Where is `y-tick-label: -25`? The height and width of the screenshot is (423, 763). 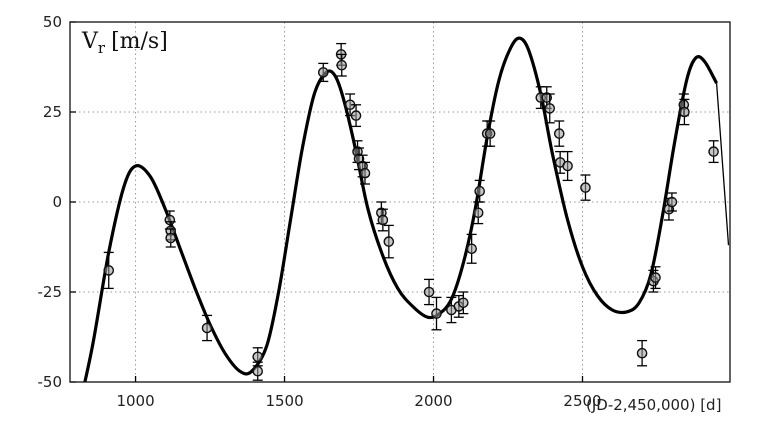
y-tick-label: -25 is located at coordinates (50, 292).